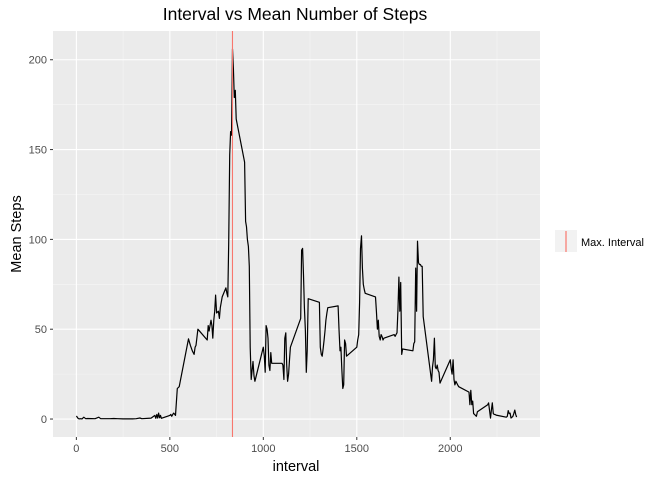 The width and height of the screenshot is (672, 480). What do you see at coordinates (450, 449) in the screenshot?
I see `x-tick-label: 2000` at bounding box center [450, 449].